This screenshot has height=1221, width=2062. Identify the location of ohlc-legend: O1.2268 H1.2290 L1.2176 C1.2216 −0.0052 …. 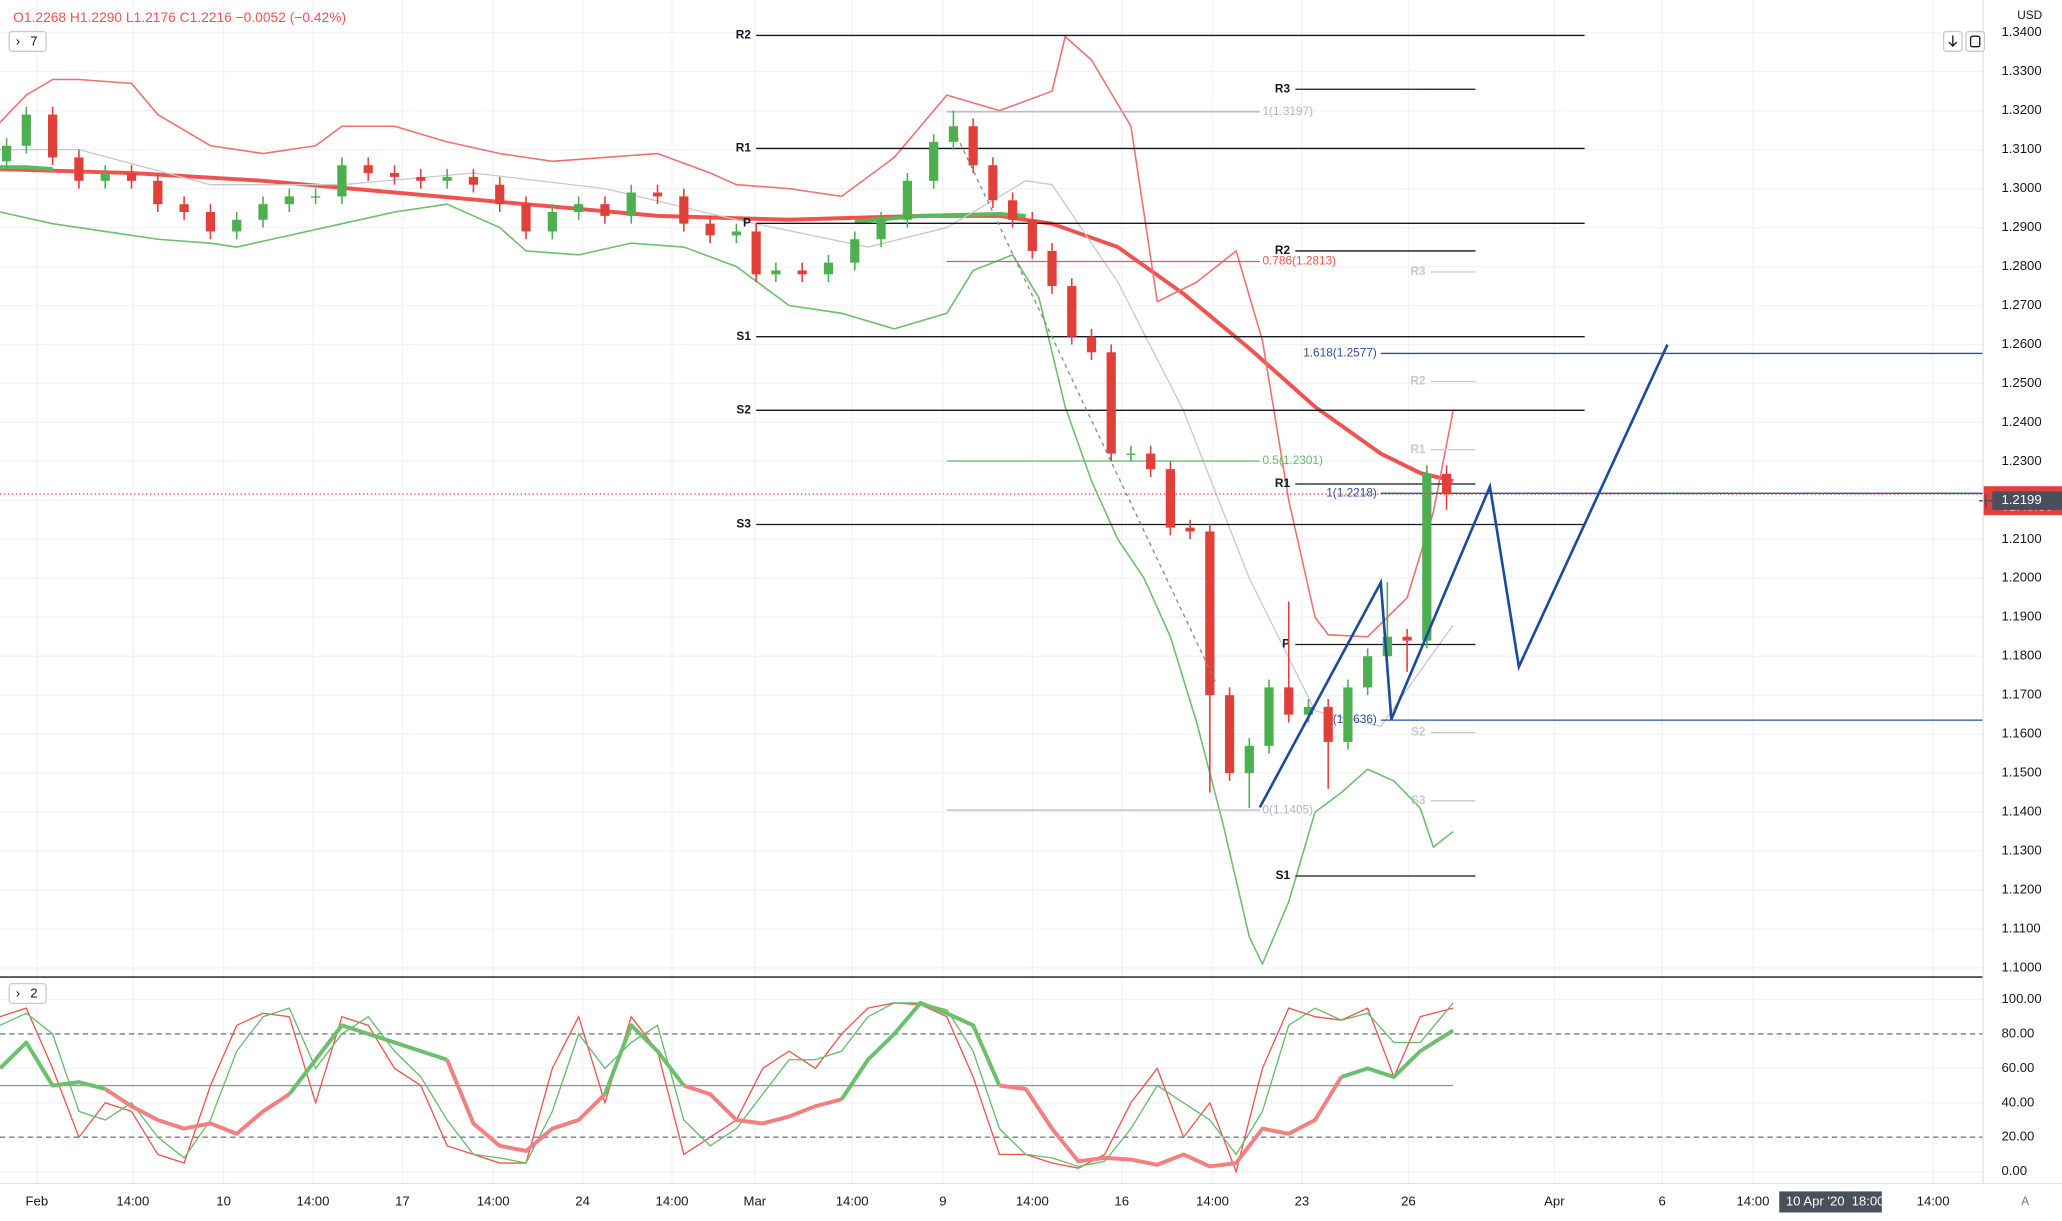
(179, 17).